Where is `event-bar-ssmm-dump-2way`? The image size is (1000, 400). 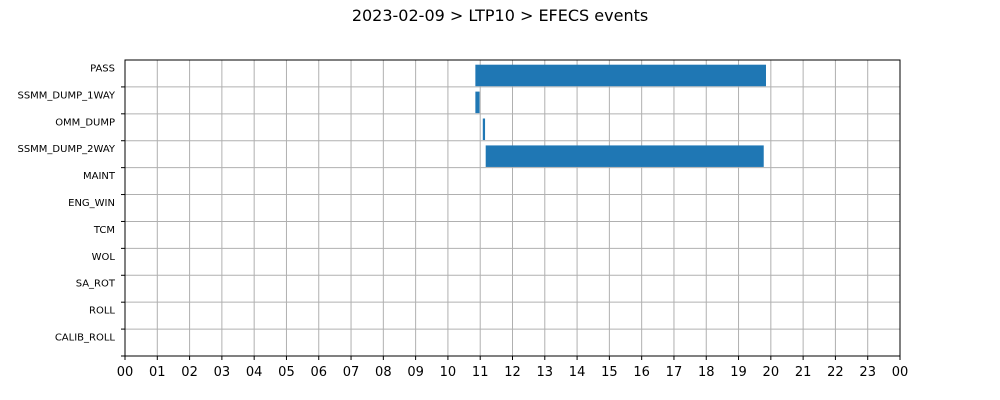 event-bar-ssmm-dump-2way is located at coordinates (624, 156).